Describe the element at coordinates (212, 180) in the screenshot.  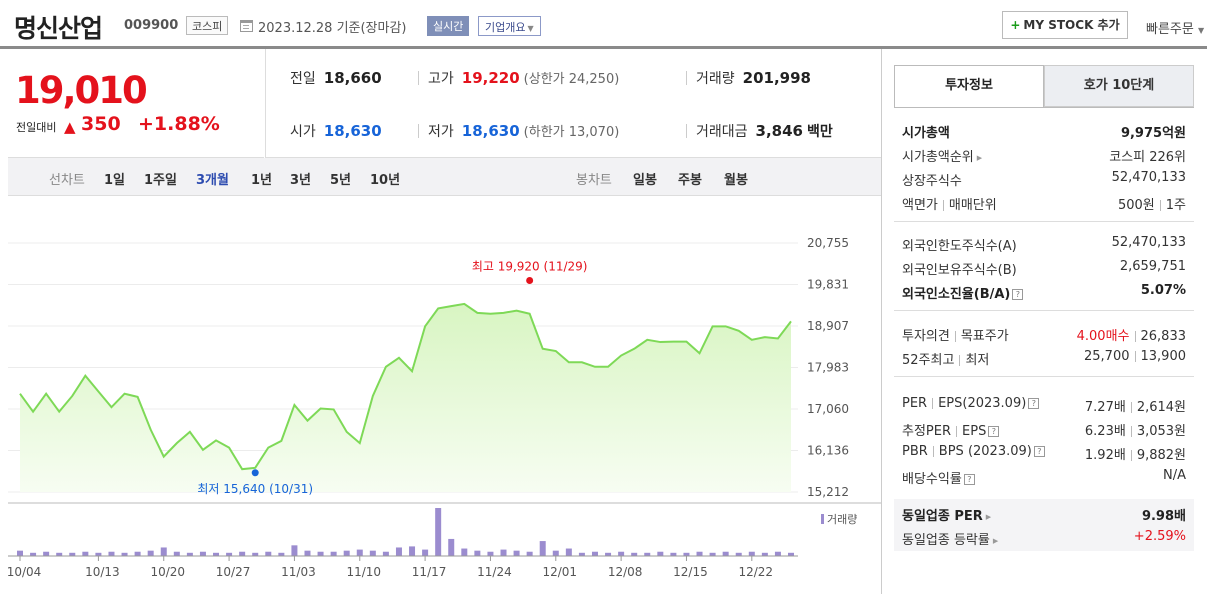
I see `period-3m: 3개월` at that location.